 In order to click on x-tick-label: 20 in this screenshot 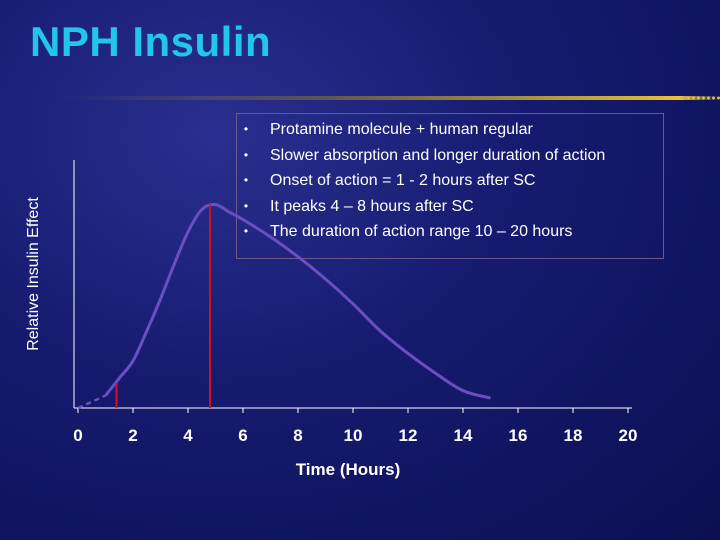, I will do `click(628, 435)`.